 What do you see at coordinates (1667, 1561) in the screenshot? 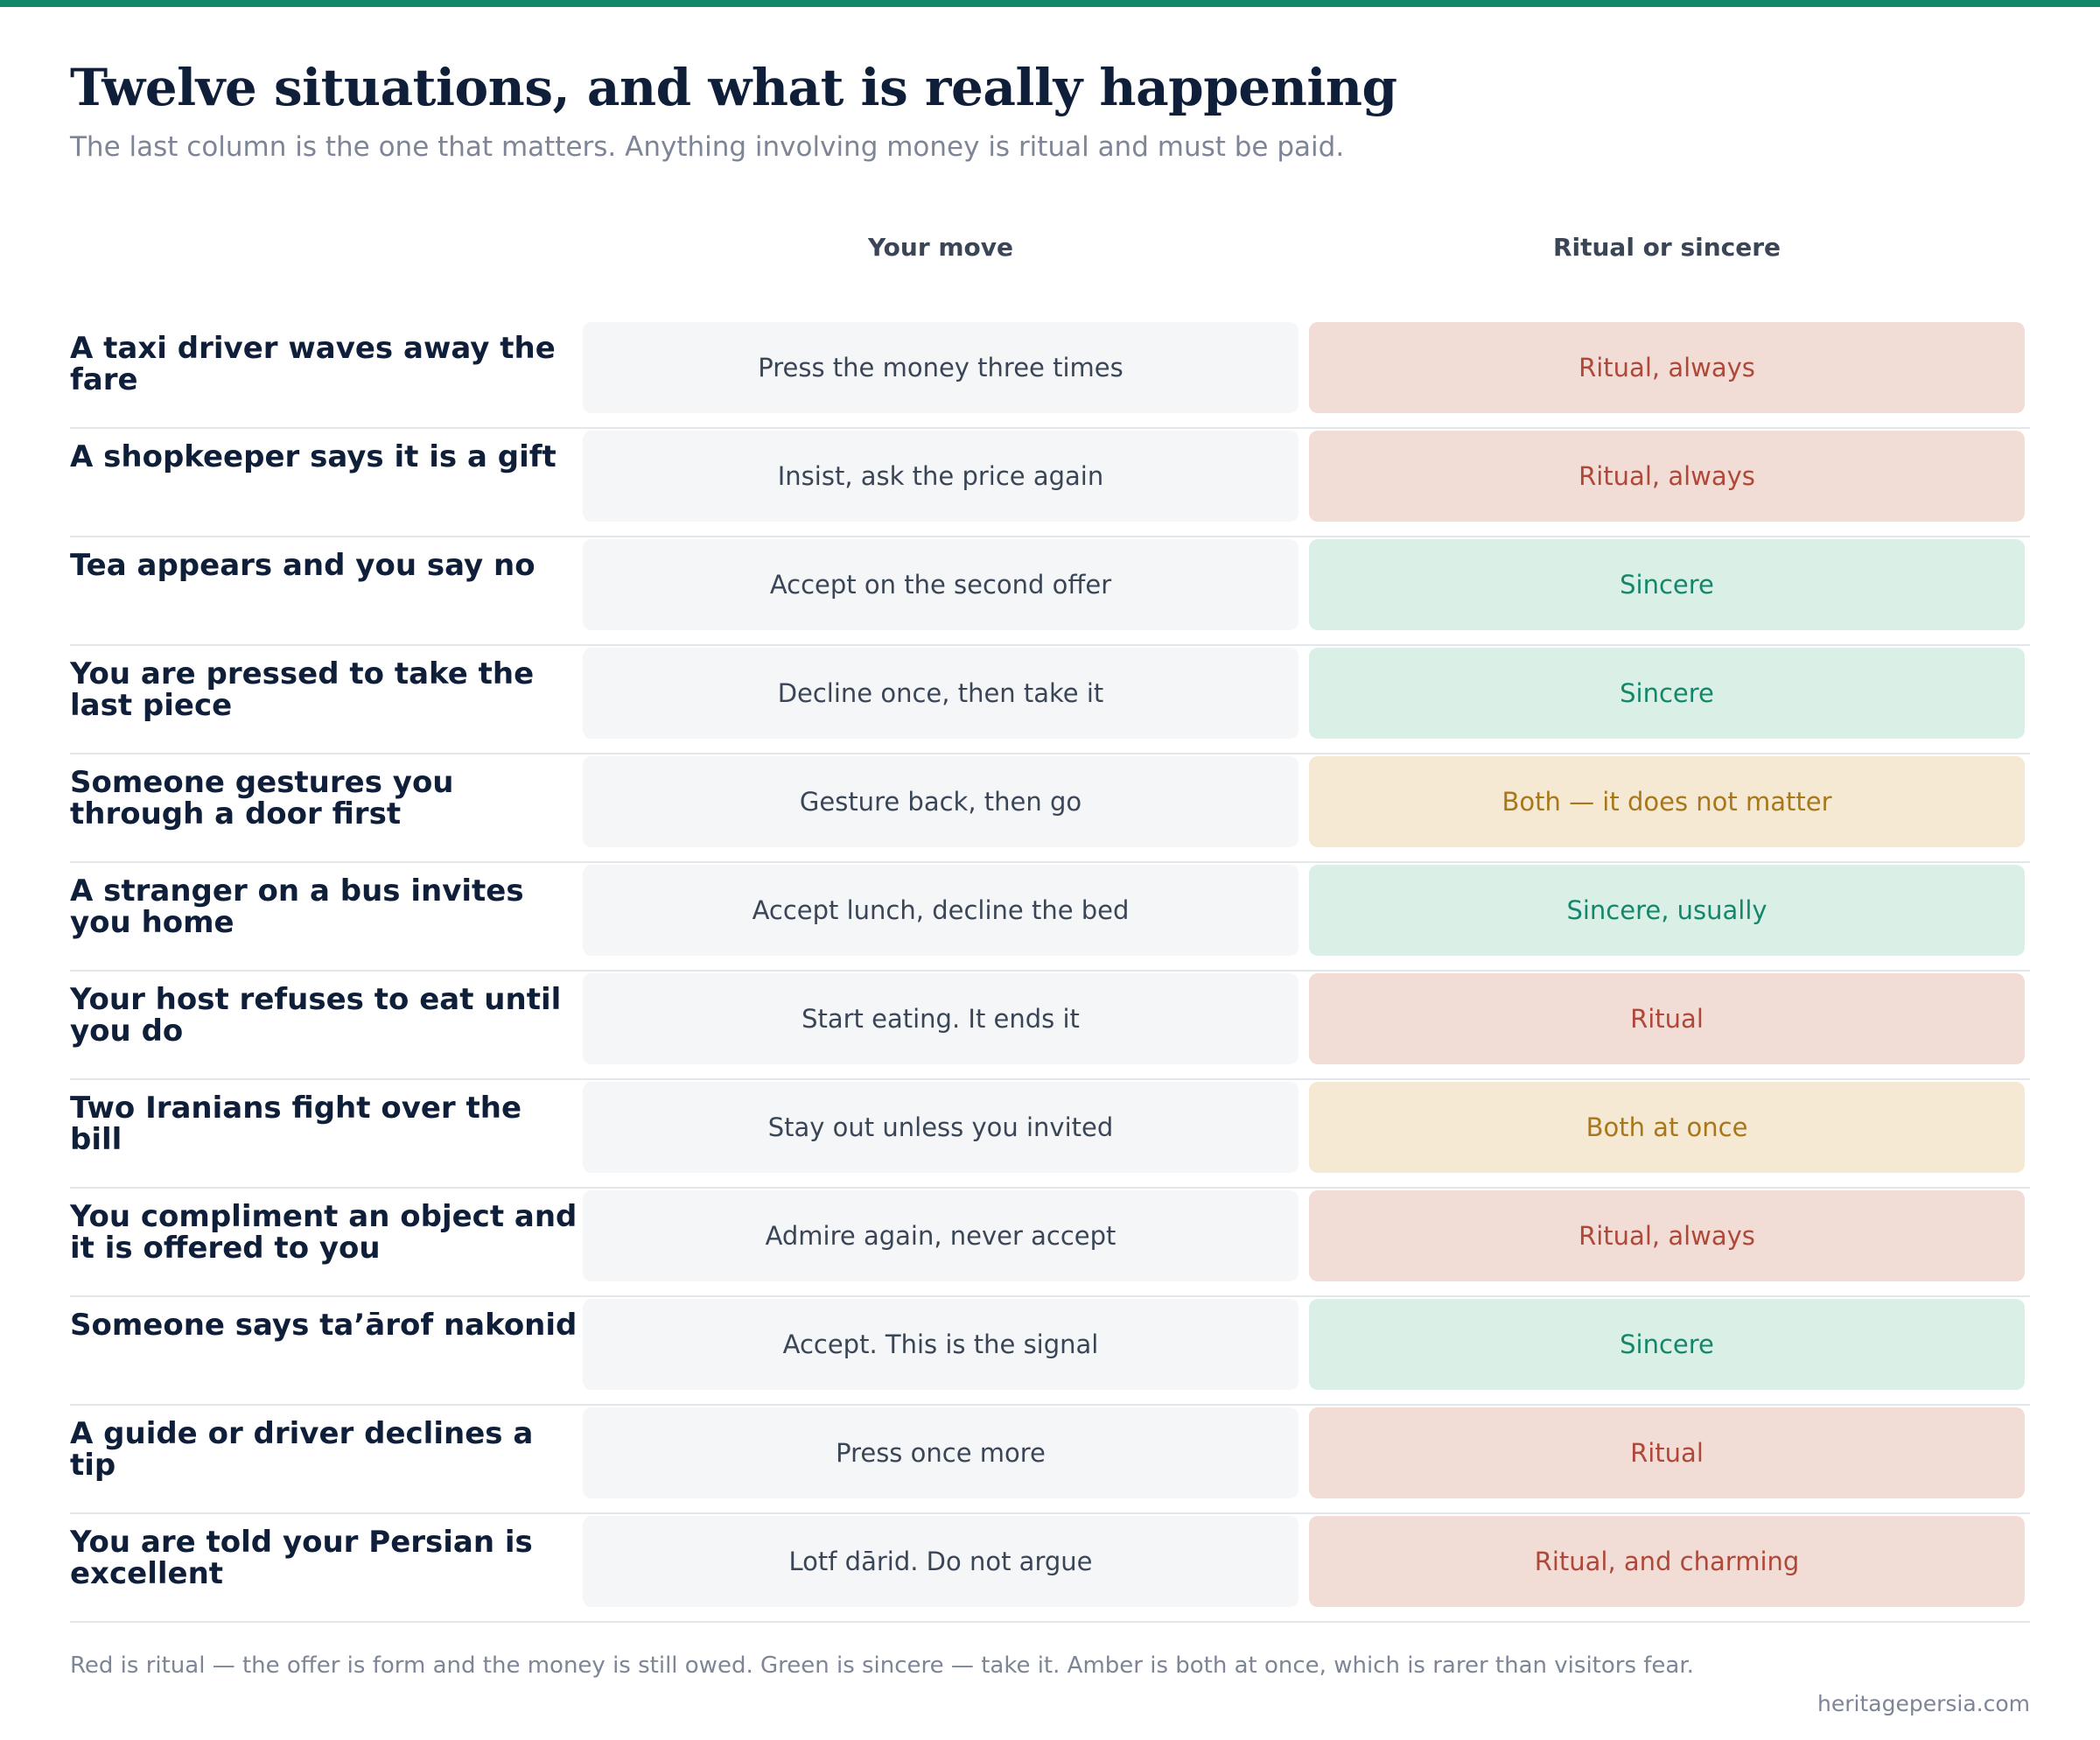
I see `verdict-cell: Ritual, and charming` at bounding box center [1667, 1561].